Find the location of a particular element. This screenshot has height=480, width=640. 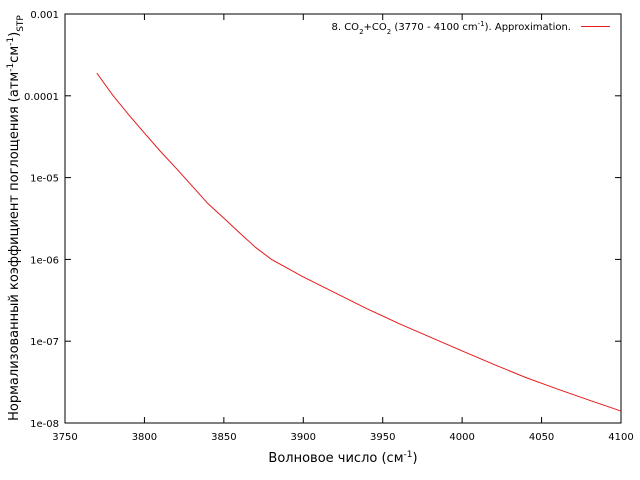

x-tick-label: 3900 is located at coordinates (303, 437).